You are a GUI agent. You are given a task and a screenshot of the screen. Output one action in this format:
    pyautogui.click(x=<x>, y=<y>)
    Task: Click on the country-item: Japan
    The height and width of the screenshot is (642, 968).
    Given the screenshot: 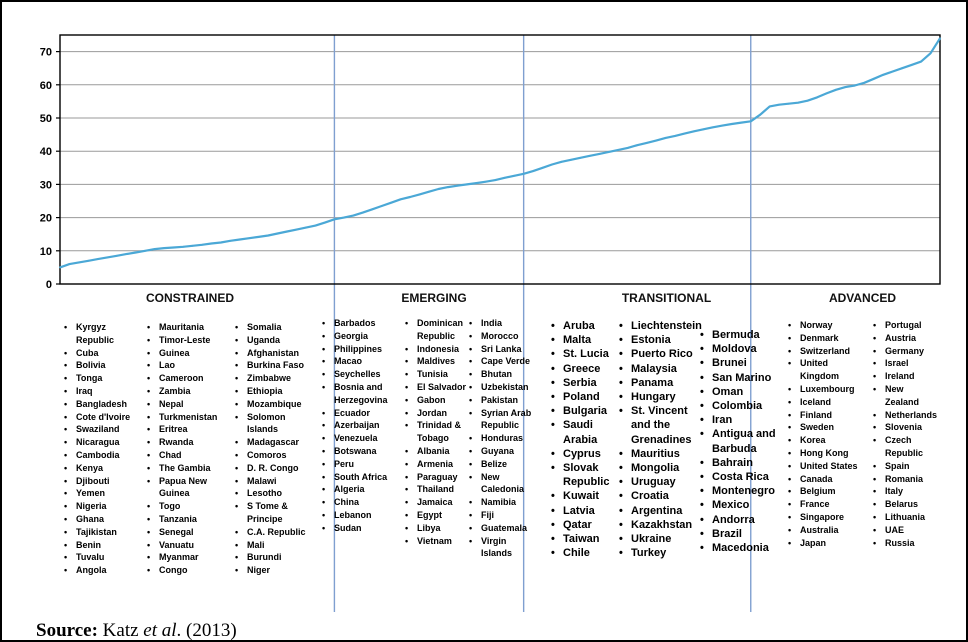 What is the action you would take?
    pyautogui.click(x=822, y=543)
    